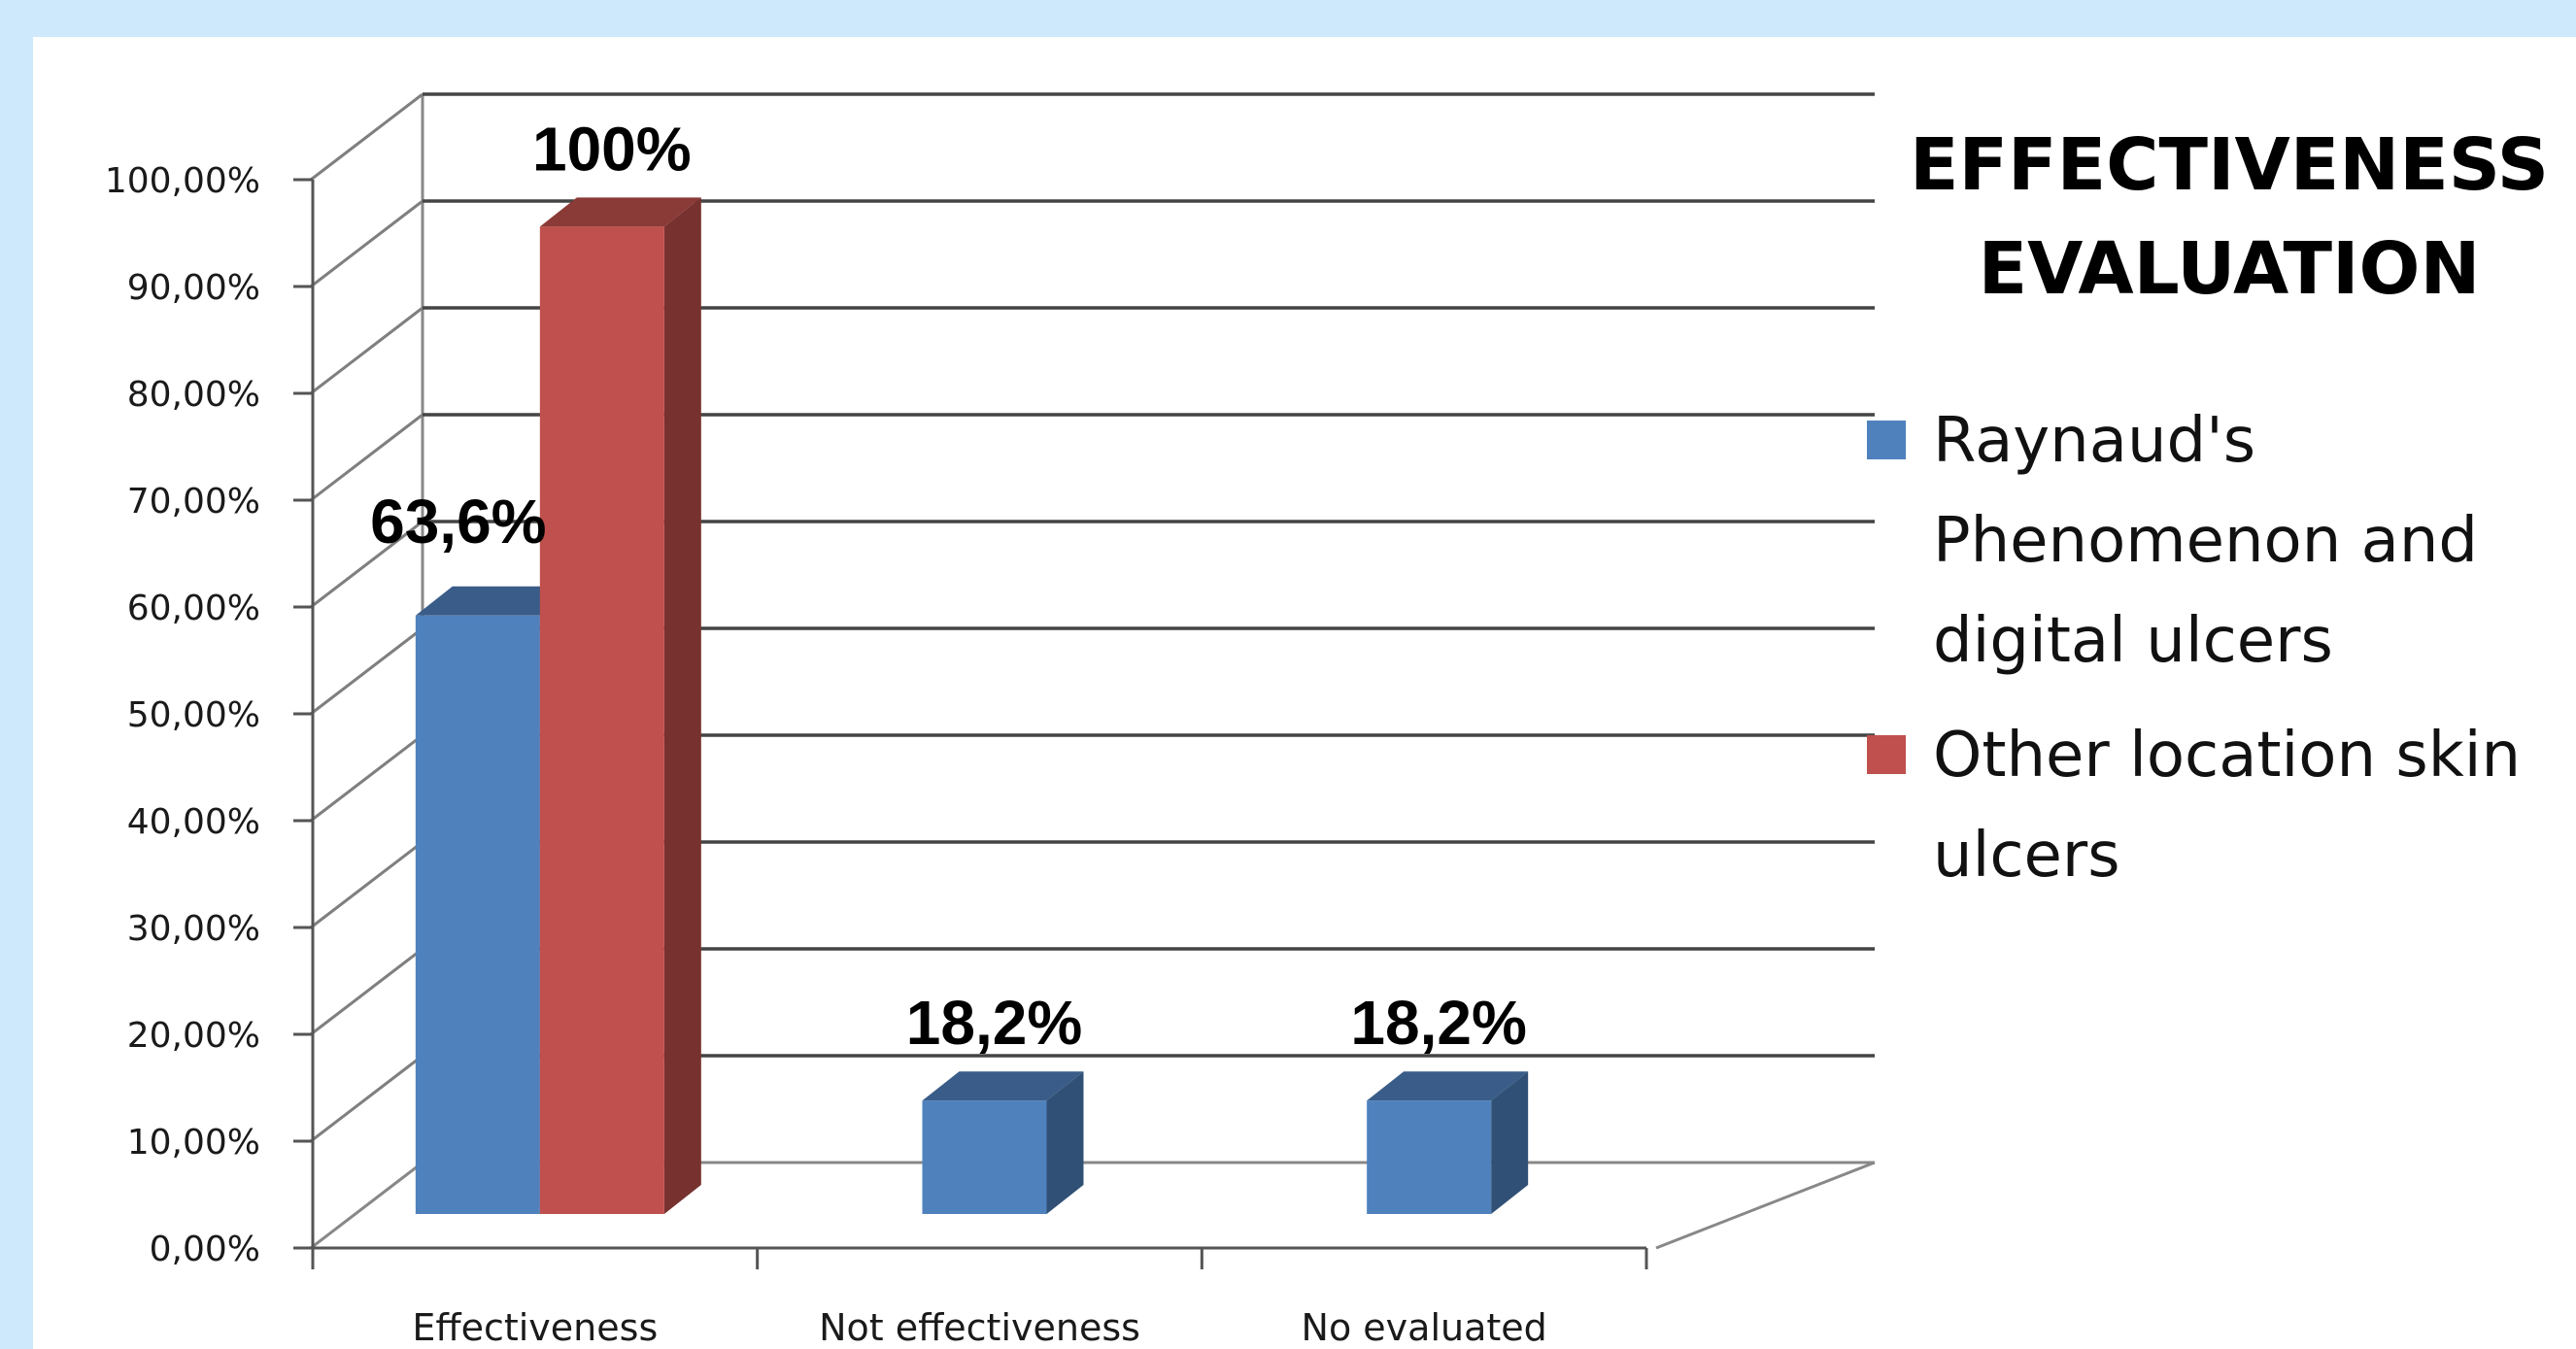  Describe the element at coordinates (2229, 165) in the screenshot. I see `chart-title-line: EFFECTIVENESS` at that location.